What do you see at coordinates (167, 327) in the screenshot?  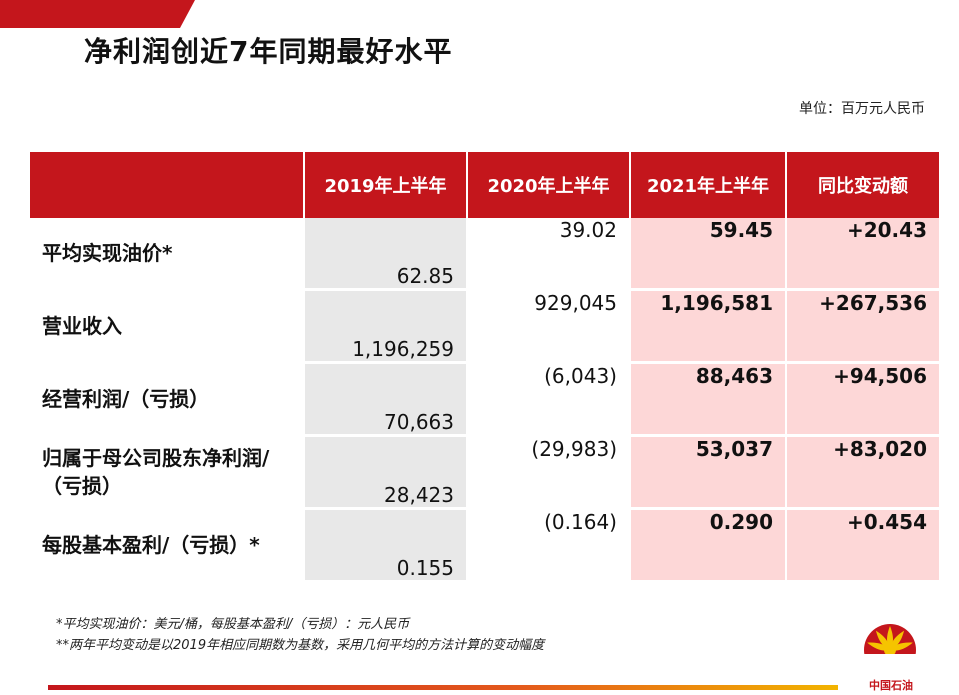 I see `row-label: 营业收入` at bounding box center [167, 327].